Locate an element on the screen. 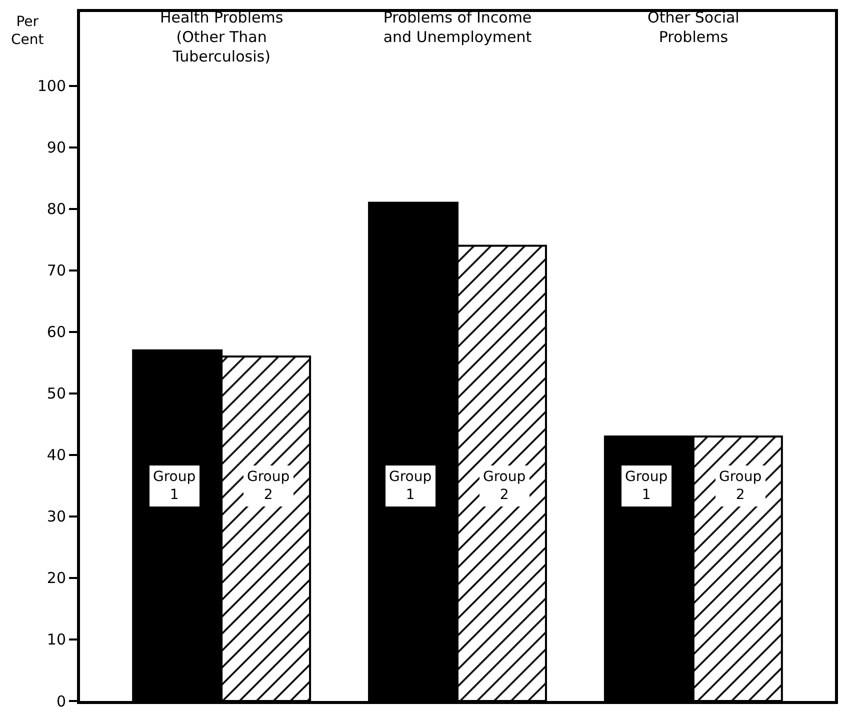  y-tick-label: 20 is located at coordinates (56, 578).